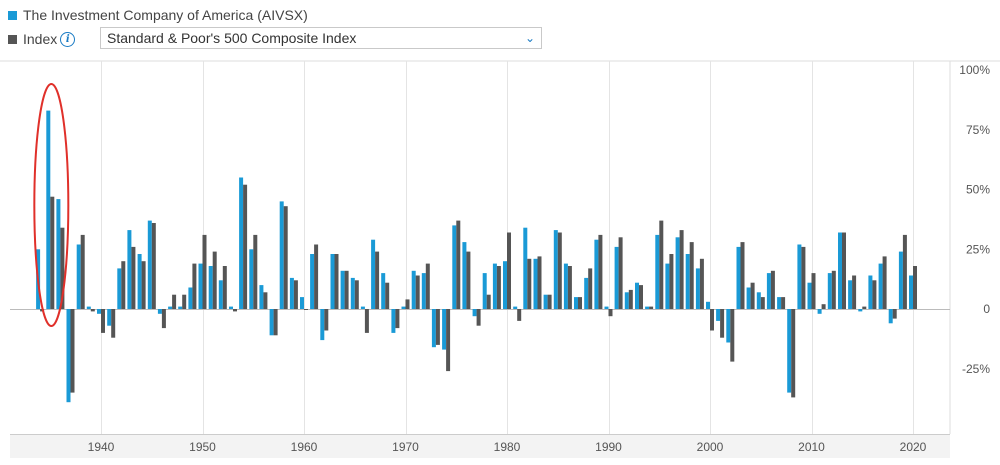 The height and width of the screenshot is (465, 1000). I want to click on index-bar-1973, so click(437, 327).